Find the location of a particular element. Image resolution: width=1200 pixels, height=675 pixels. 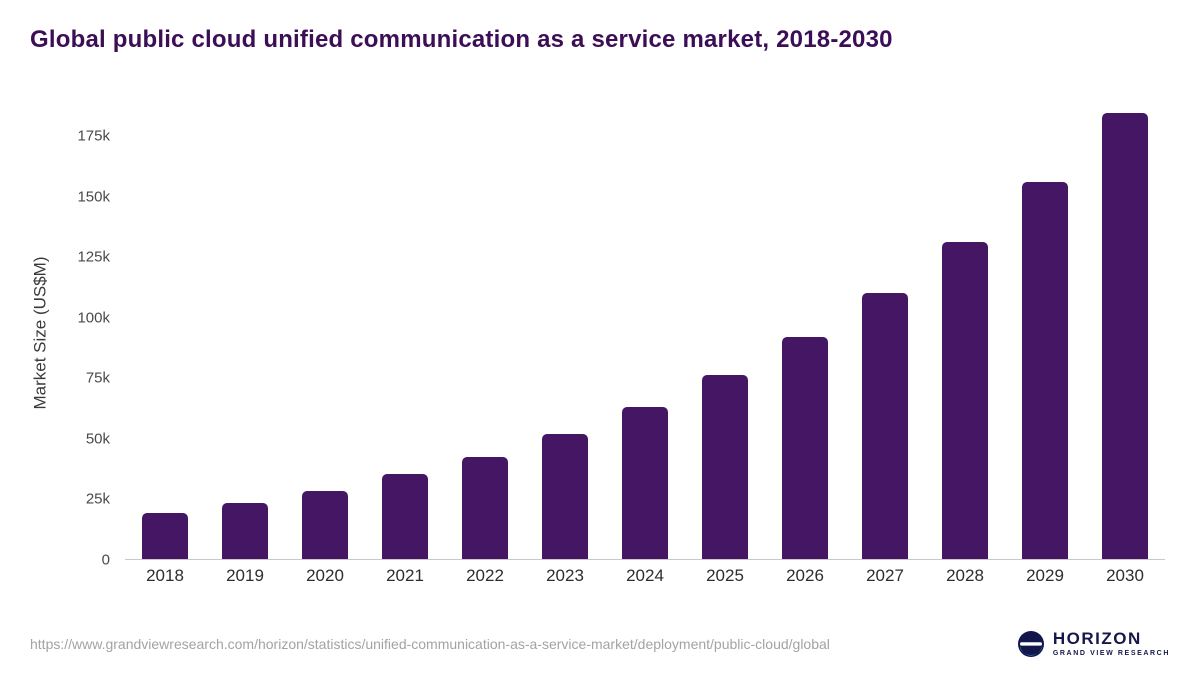

logo-subtitle: GRAND VIEW RESEARCH is located at coordinates (1111, 653).